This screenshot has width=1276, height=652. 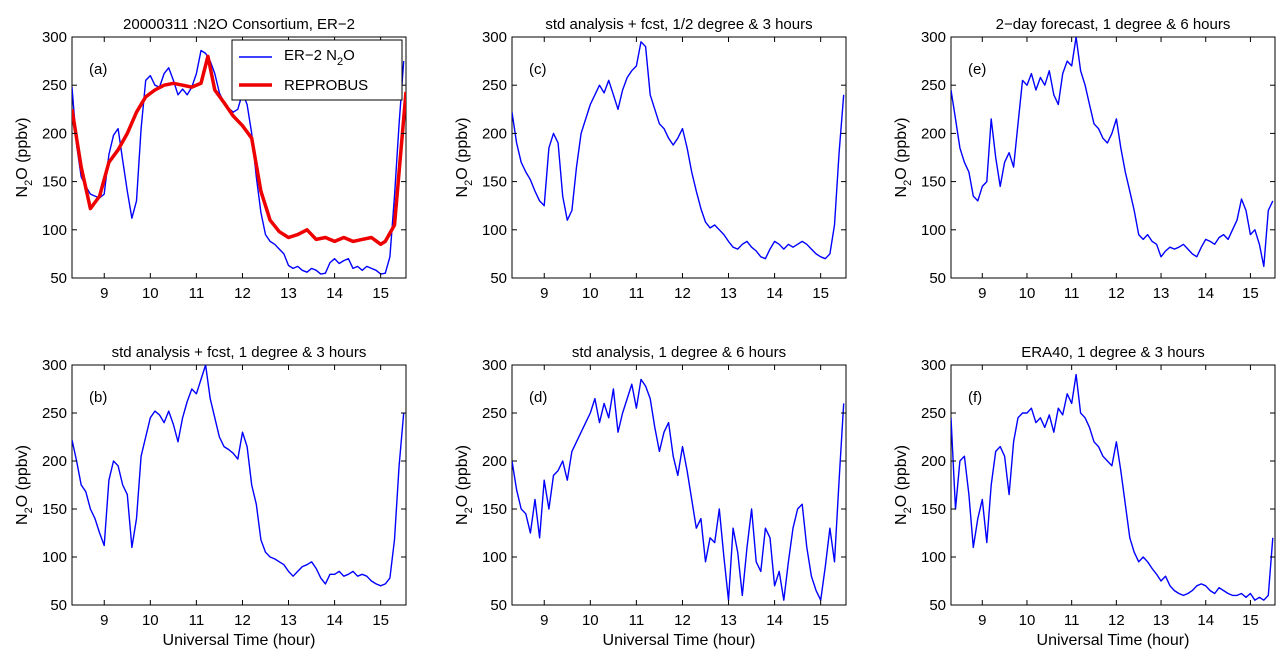 What do you see at coordinates (538, 397) in the screenshot?
I see `panel-label: (d)` at bounding box center [538, 397].